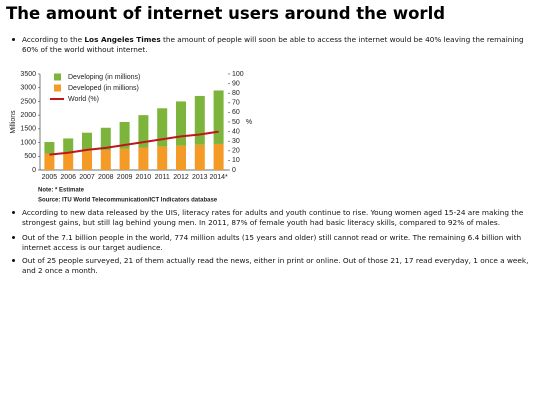 This screenshot has width=540, height=405. Describe the element at coordinates (53, 39) in the screenshot. I see `text: According to the` at that location.